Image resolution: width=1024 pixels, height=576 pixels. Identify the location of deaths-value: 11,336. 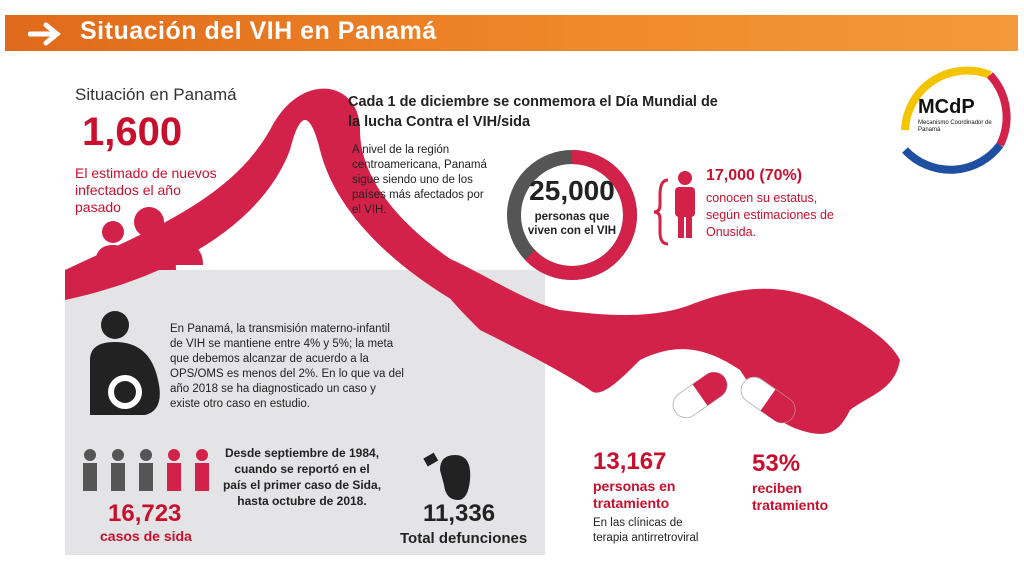
(459, 513).